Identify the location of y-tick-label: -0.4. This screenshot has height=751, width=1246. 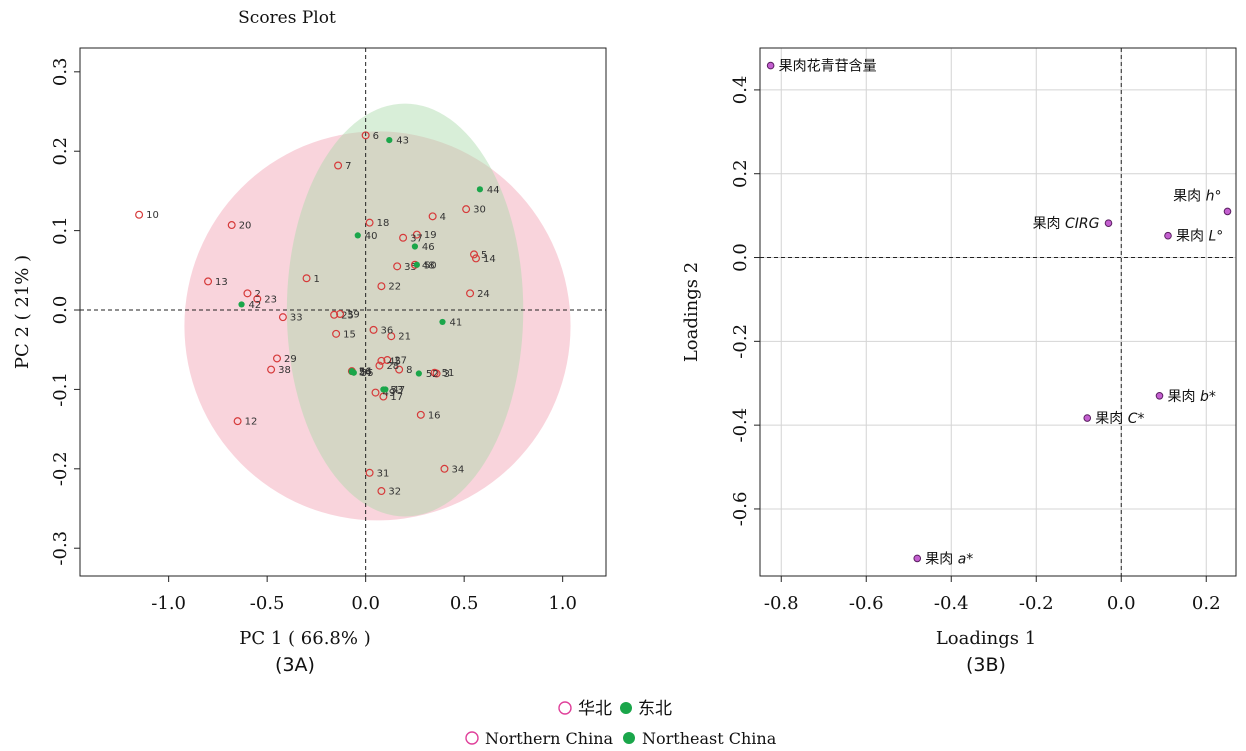
(740, 425).